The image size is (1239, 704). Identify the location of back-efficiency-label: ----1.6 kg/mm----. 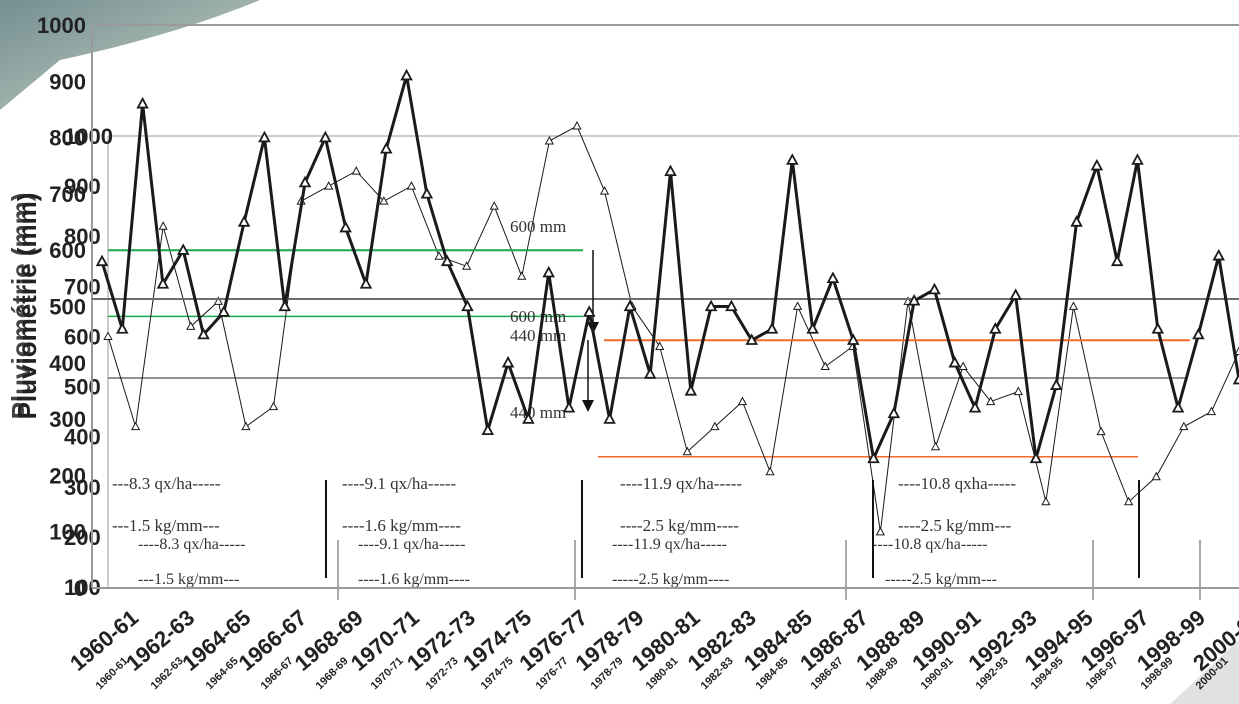
(414, 579).